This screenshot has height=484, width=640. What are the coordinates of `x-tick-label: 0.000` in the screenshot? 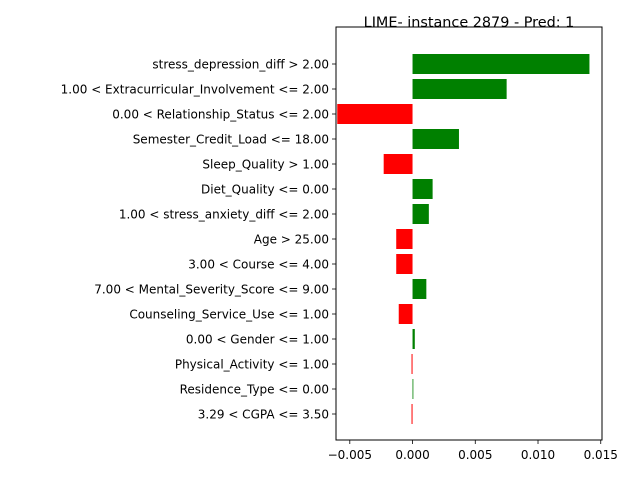 It's located at (412, 455).